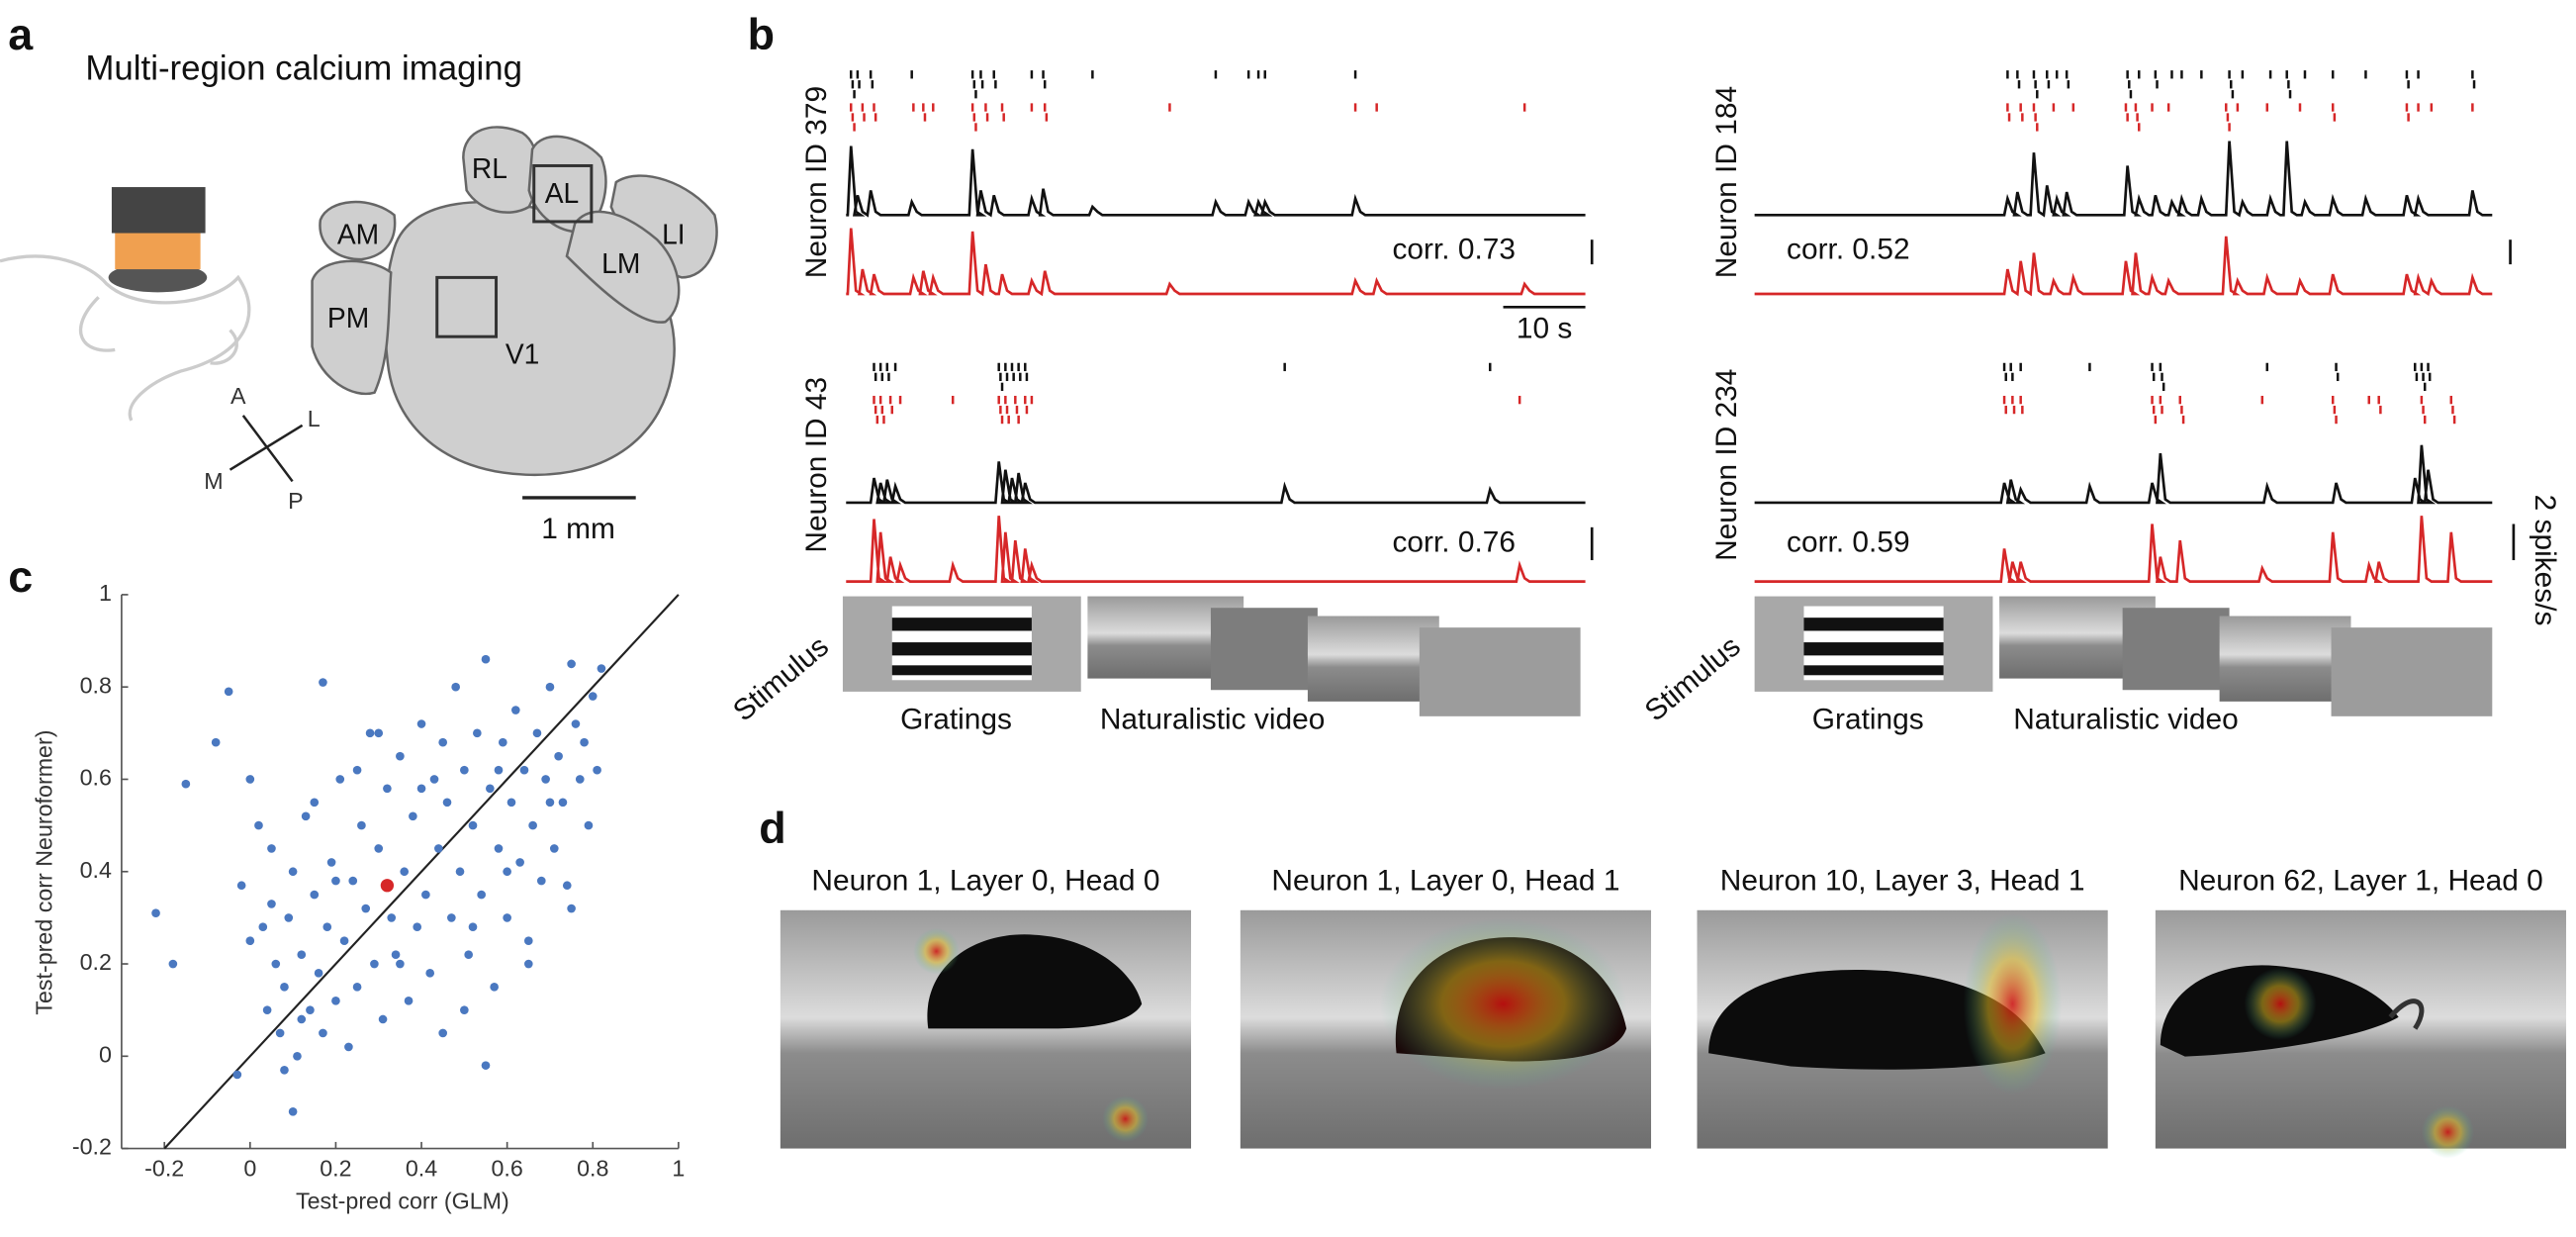 The image size is (2576, 1237). Describe the element at coordinates (402, 1201) in the screenshot. I see `x-axis-label: Test-pred corr (GLM)` at that location.